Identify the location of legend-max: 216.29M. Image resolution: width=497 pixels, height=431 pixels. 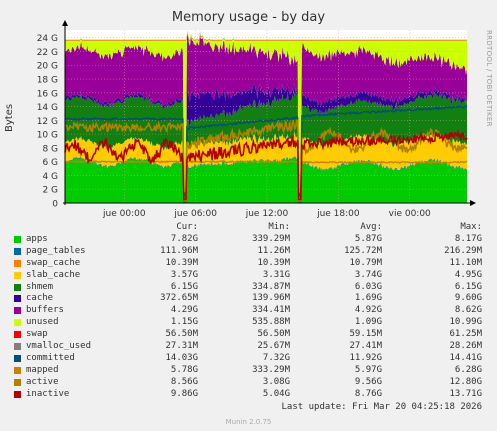
(463, 250).